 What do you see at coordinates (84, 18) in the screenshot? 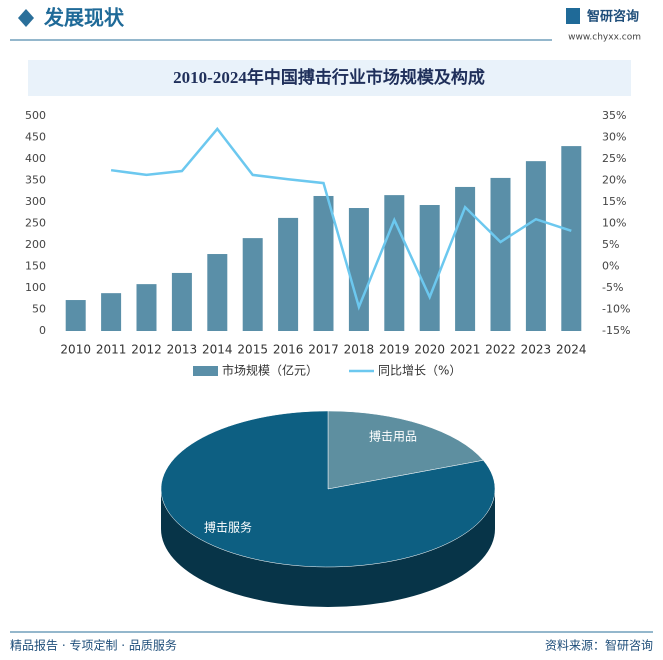
I see `header-title: 发展现状` at bounding box center [84, 18].